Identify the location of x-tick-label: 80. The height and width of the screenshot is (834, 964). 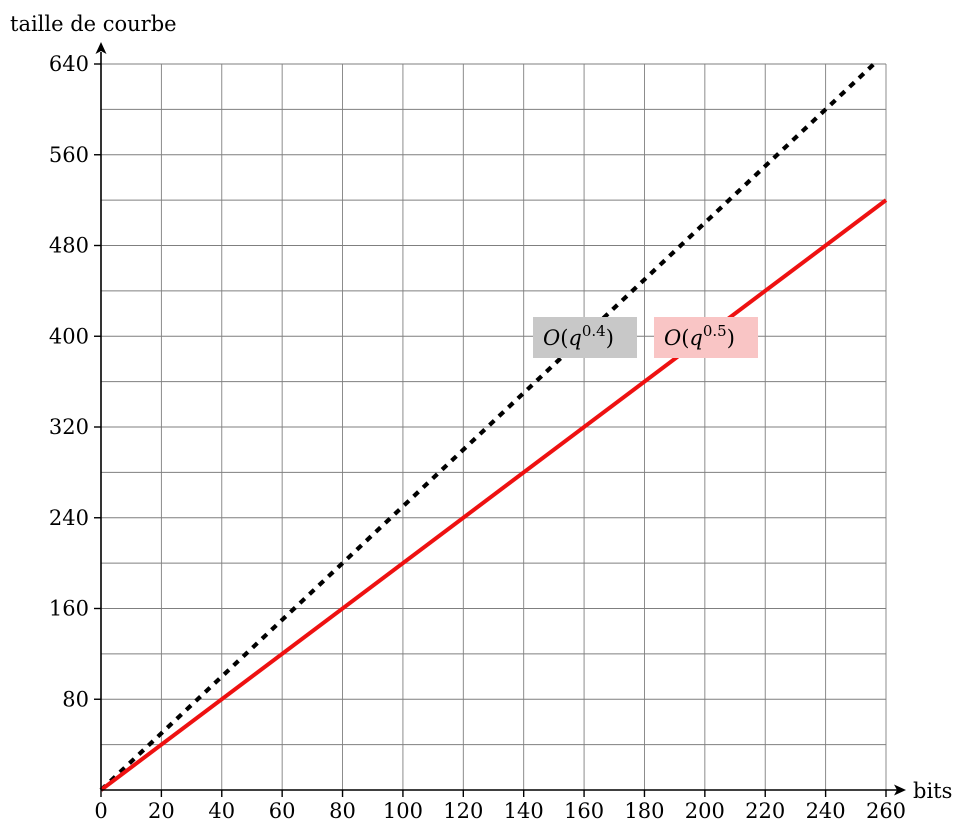
(342, 811).